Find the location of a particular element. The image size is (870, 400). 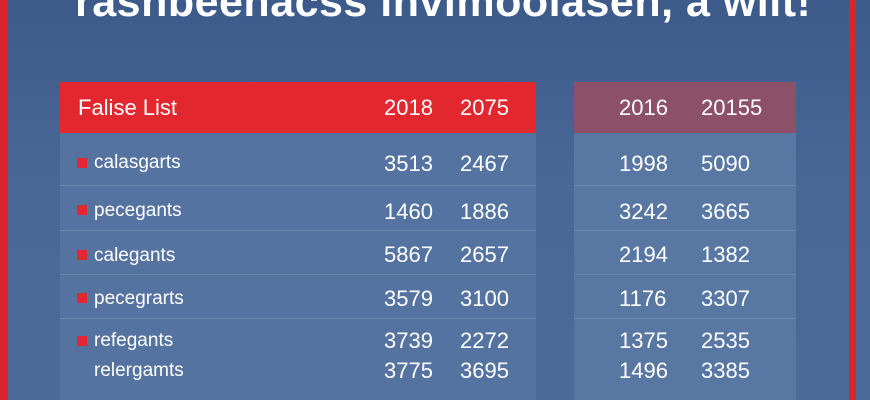

left-header-label: Falise List is located at coordinates (128, 107).